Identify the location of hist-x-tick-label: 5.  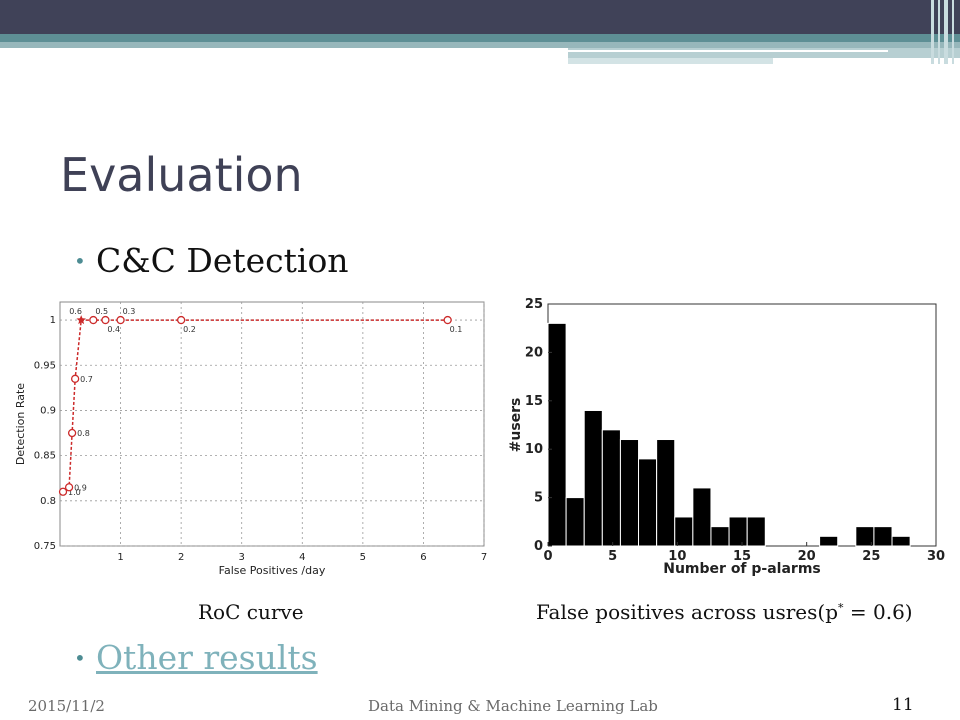
(612, 556).